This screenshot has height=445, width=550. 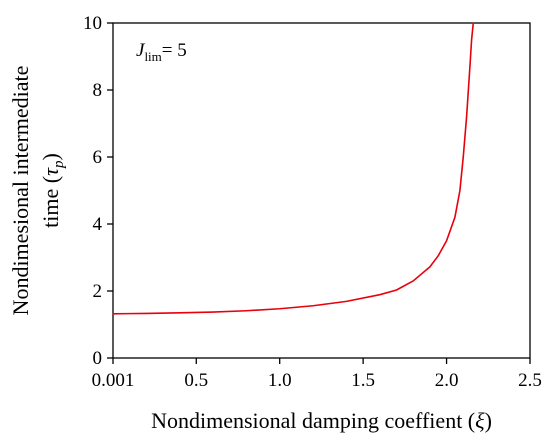 I want to click on annotation-subscript: lim, so click(x=152, y=56).